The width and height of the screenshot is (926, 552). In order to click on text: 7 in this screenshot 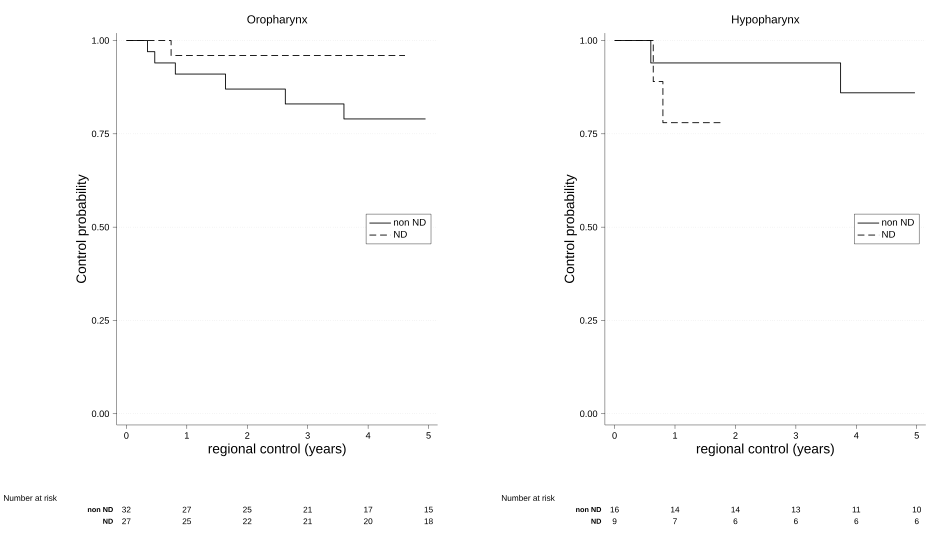, I will do `click(675, 521)`.